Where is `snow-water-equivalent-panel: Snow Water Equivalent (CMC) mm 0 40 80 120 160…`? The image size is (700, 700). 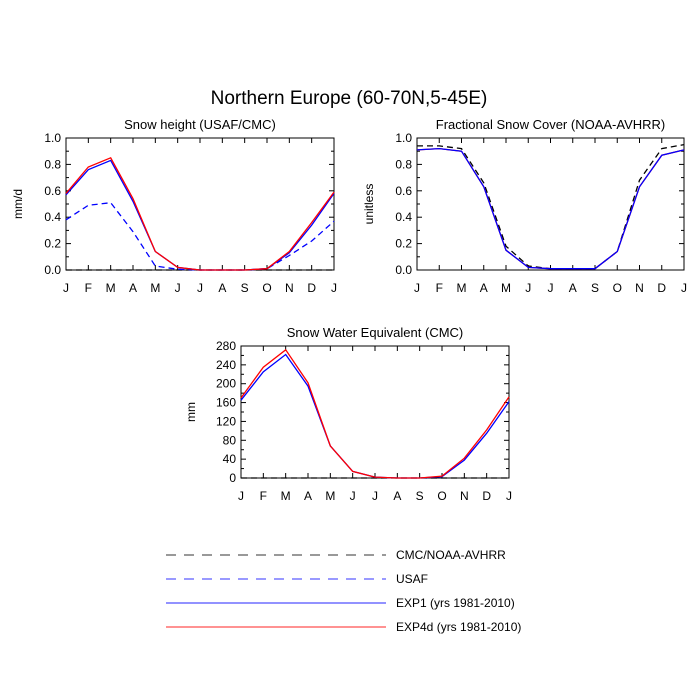
snow-water-equivalent-panel: Snow Water Equivalent (CMC) mm 0 40 80 120 160… is located at coordinates (348, 414).